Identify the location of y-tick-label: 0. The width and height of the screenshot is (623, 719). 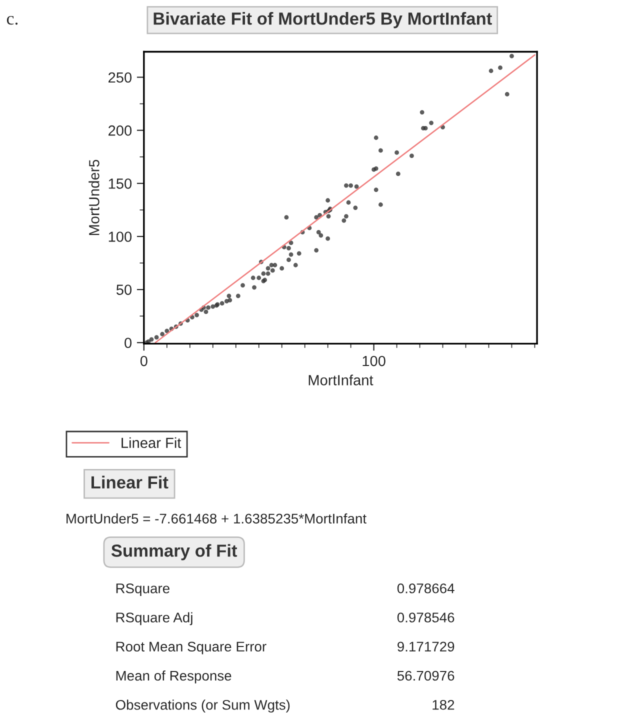
(128, 343).